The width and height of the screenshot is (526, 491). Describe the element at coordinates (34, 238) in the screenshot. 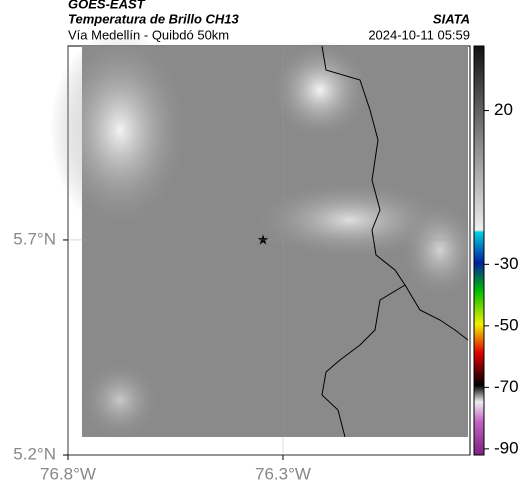

I see `y-tick-label: 5.7°N` at that location.